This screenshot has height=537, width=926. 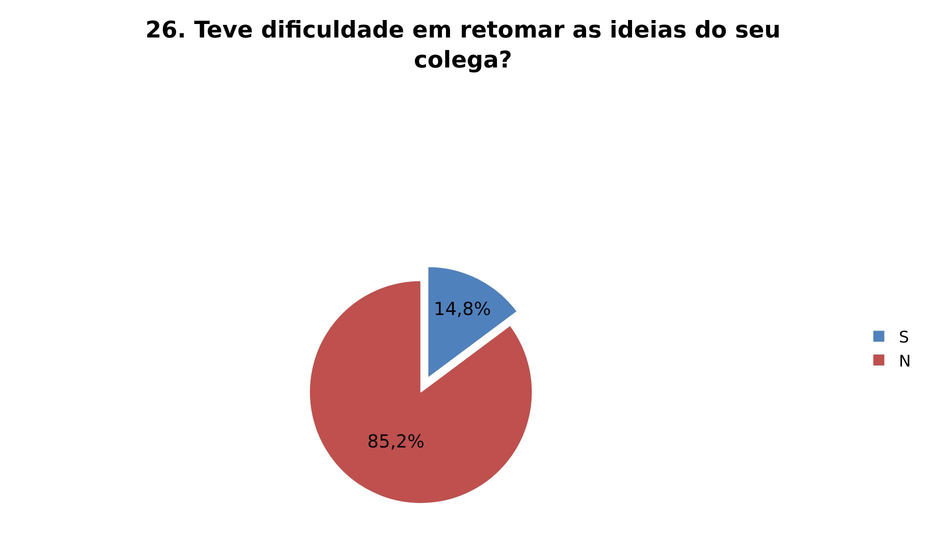 What do you see at coordinates (395, 441) in the screenshot?
I see `data-label: 85,2%` at bounding box center [395, 441].